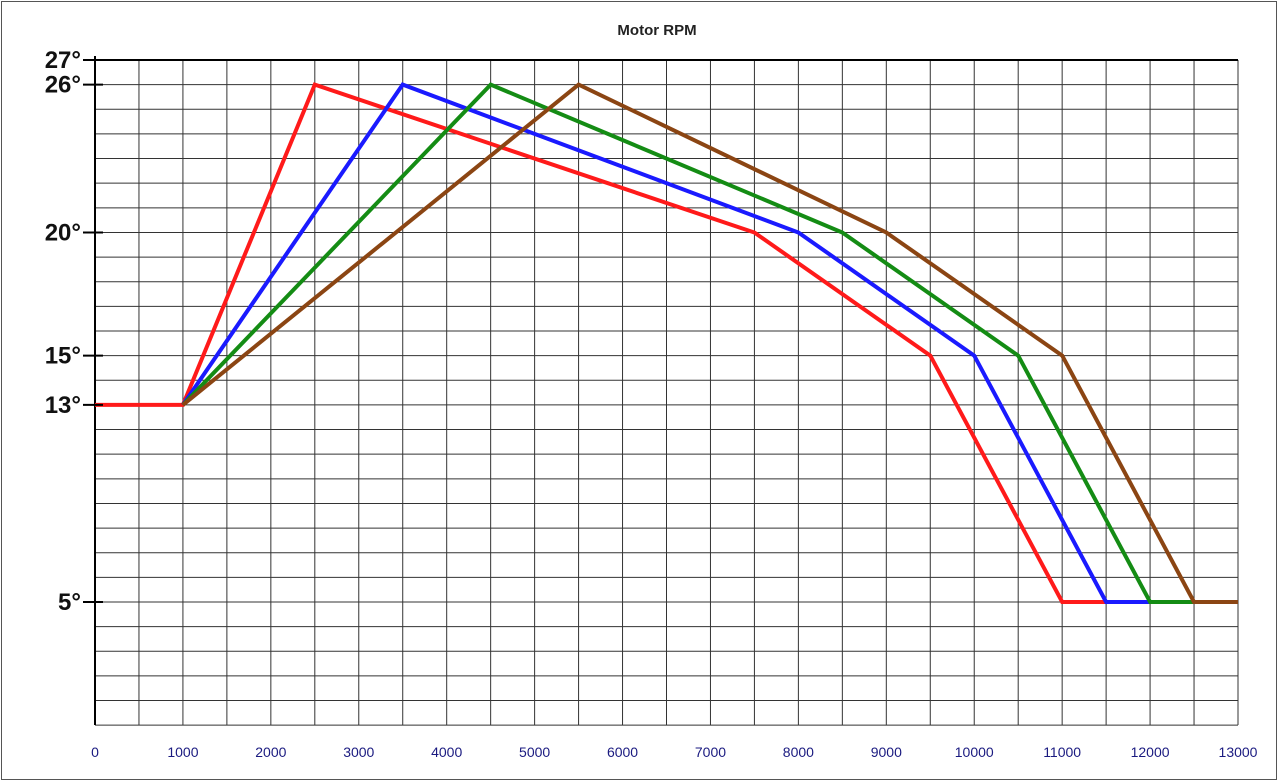  I want to click on x-tick-label: 8000, so click(798, 752).